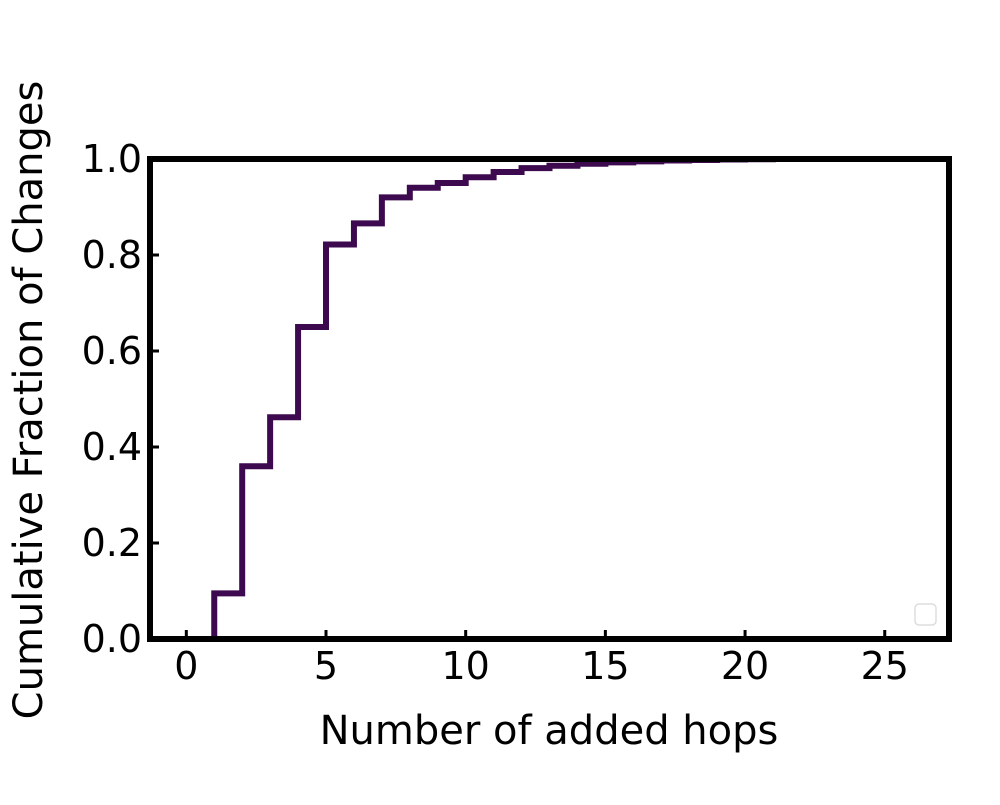  What do you see at coordinates (885, 666) in the screenshot?
I see `x-tick-label: 25` at bounding box center [885, 666].